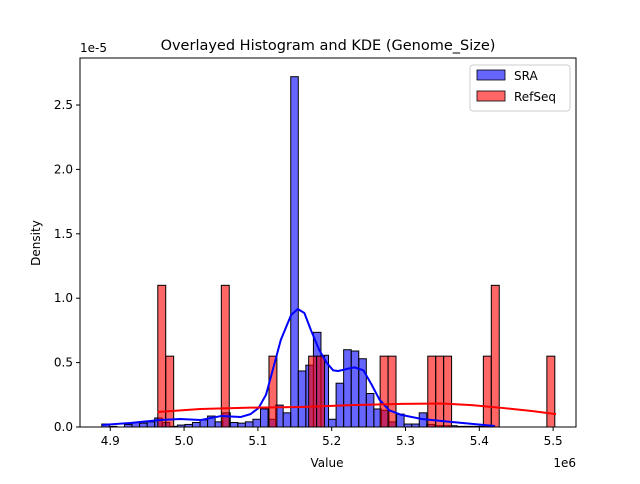 This screenshot has height=484, width=640. Describe the element at coordinates (491, 96) in the screenshot. I see `legend-swatch-refseq` at that location.